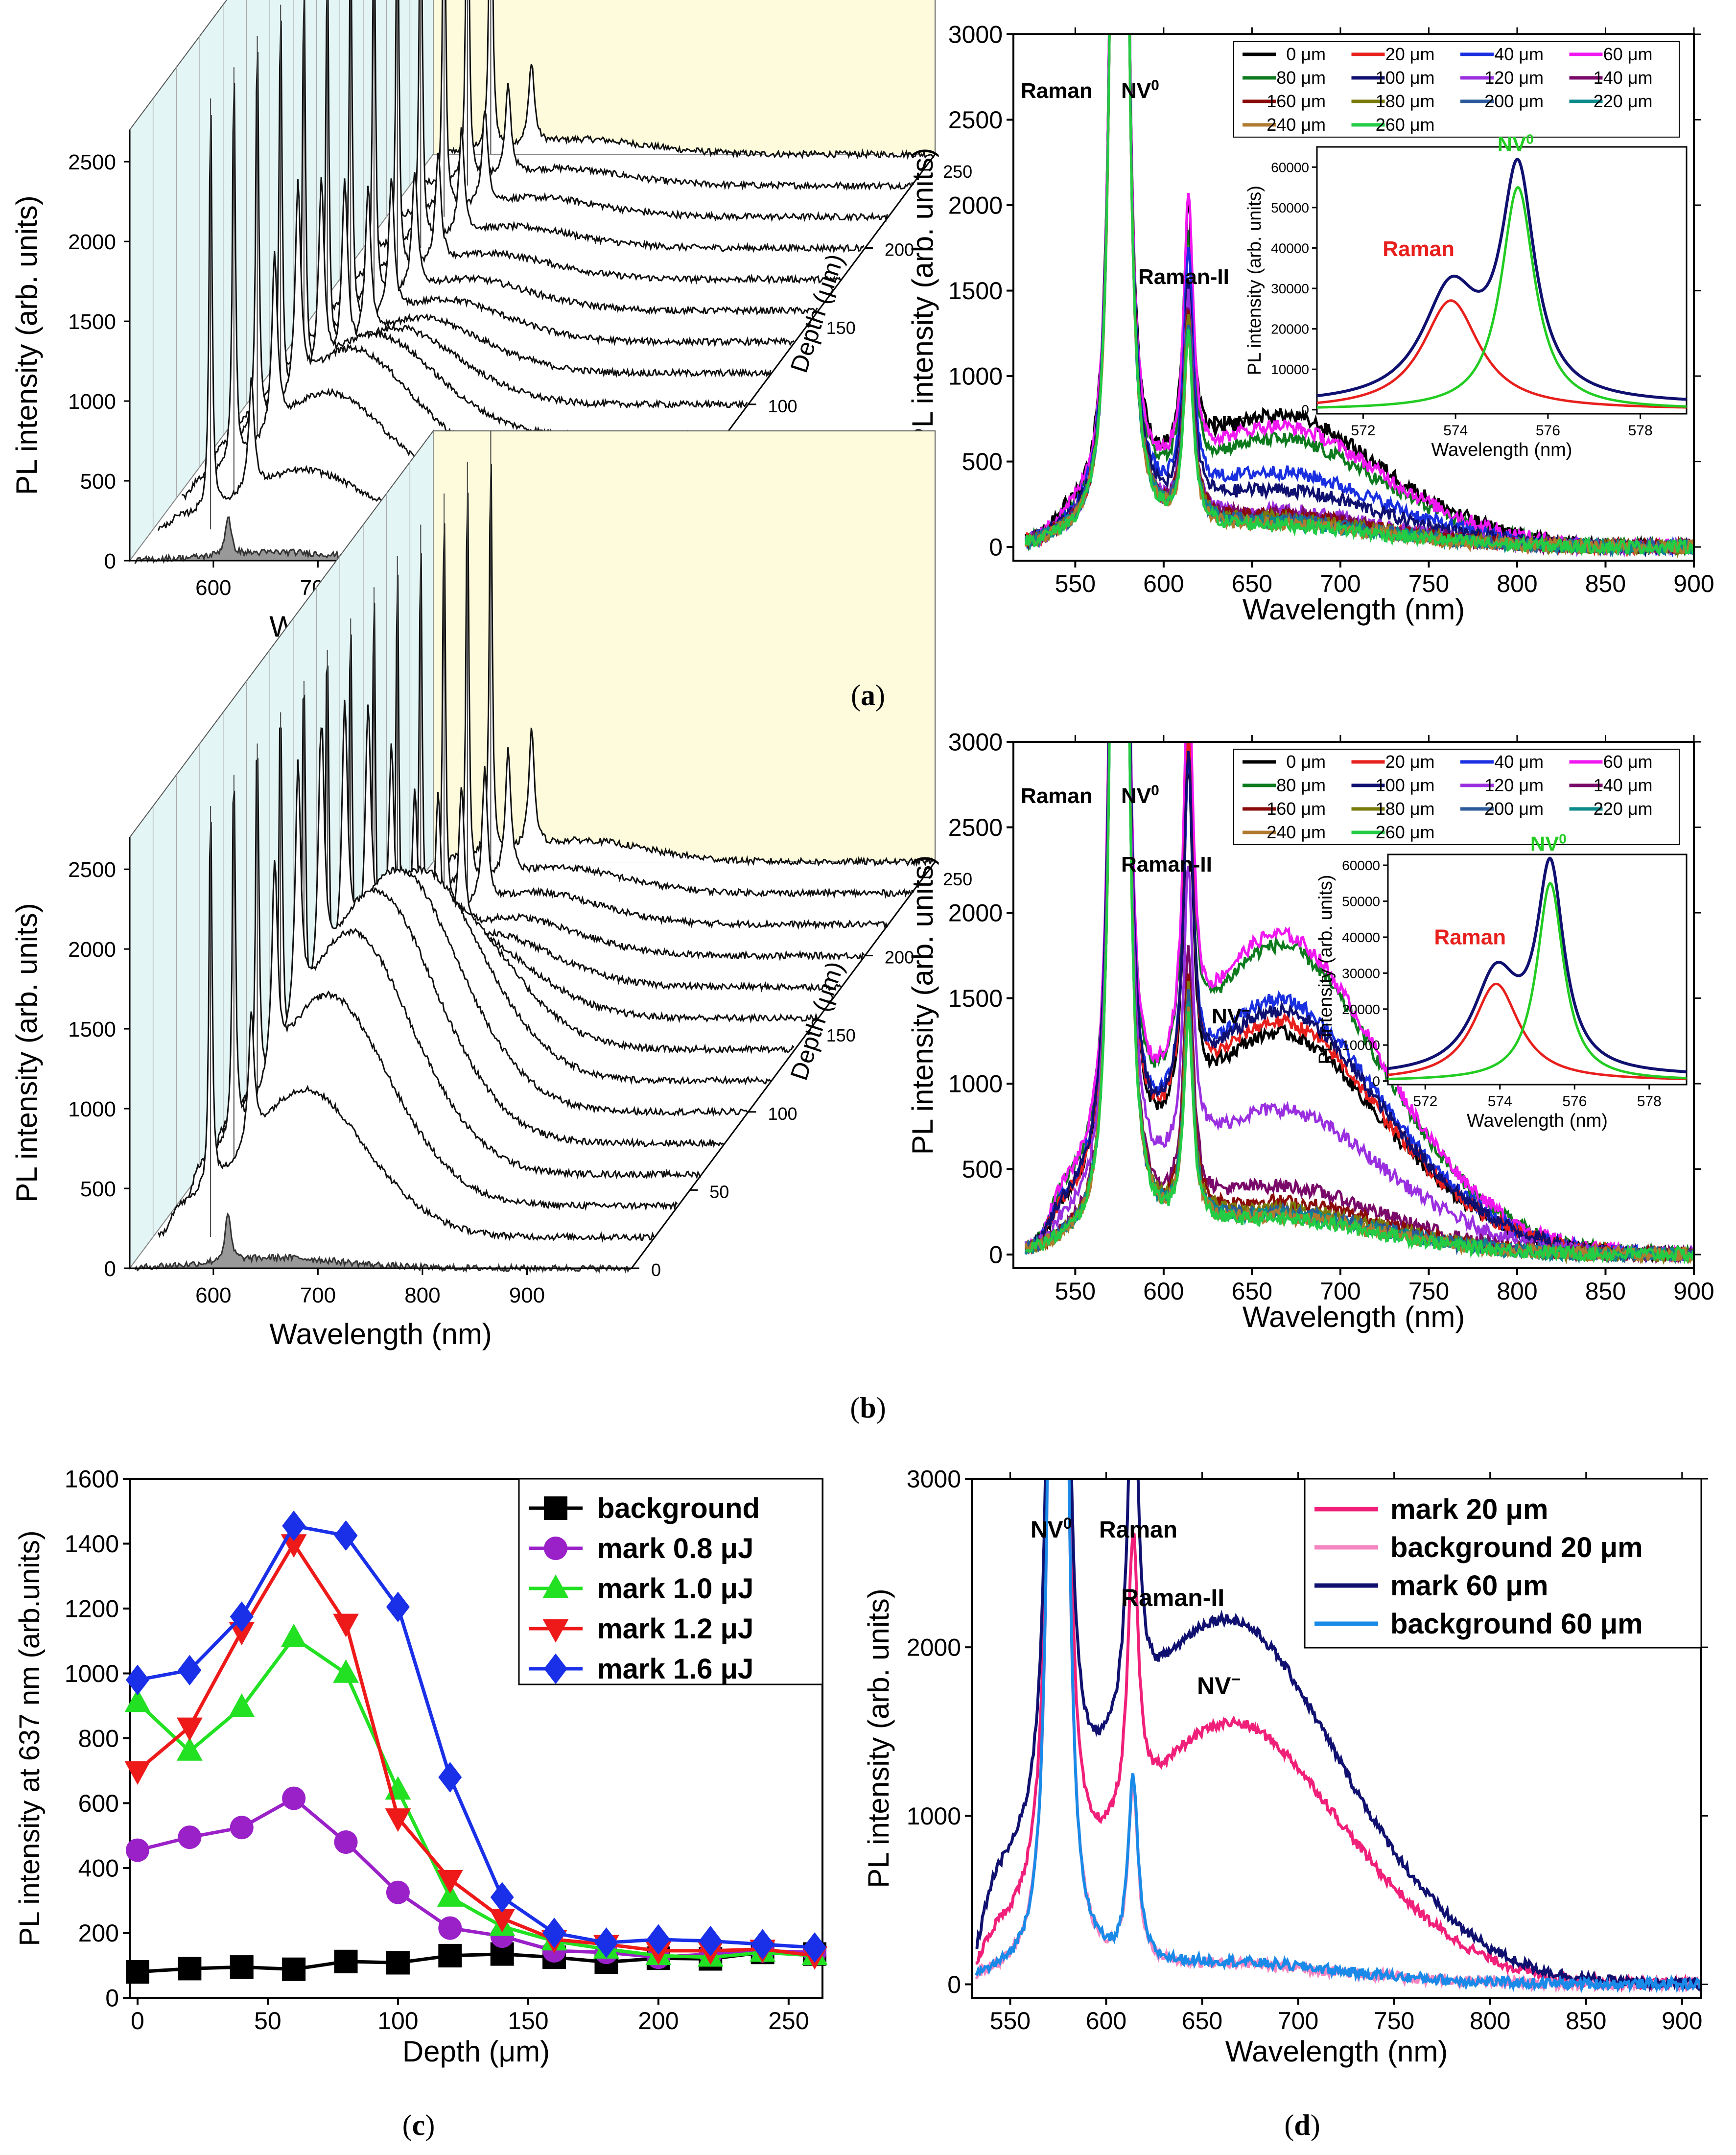  What do you see at coordinates (1502, 354) in the screenshot?
I see `inset-raman-fit` at bounding box center [1502, 354].